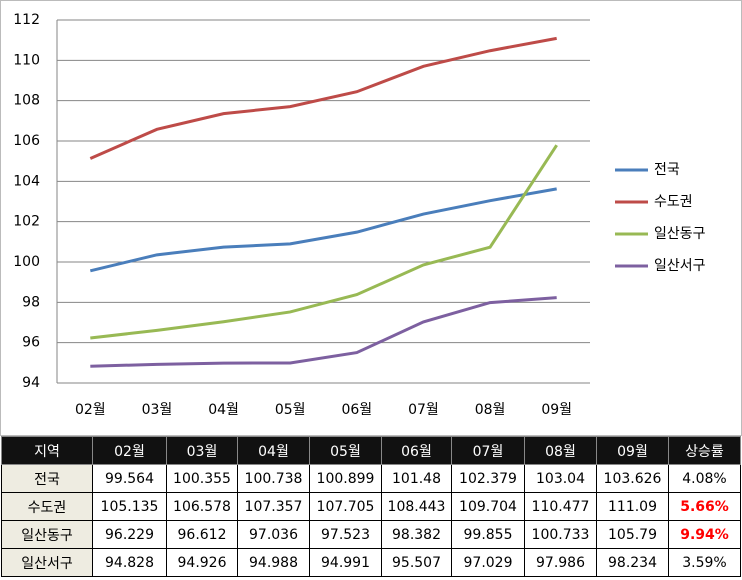  What do you see at coordinates (273, 450) in the screenshot?
I see `header-cell: 04월` at bounding box center [273, 450].